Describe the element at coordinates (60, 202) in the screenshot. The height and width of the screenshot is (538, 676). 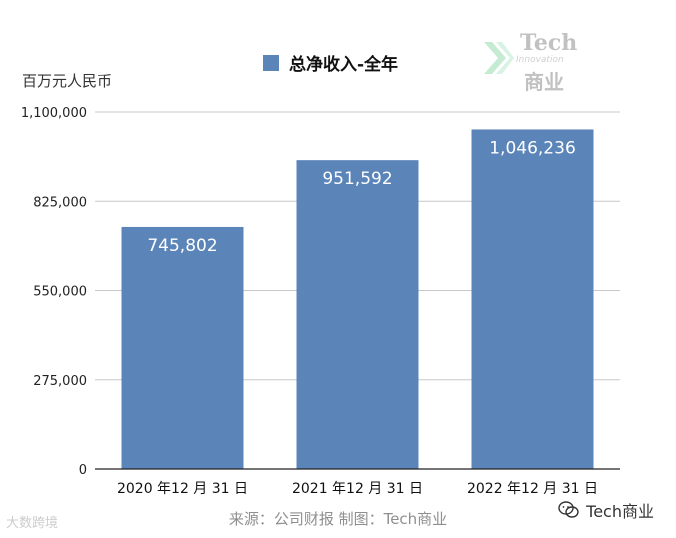
I see `y-tick-label: 825,000` at that location.